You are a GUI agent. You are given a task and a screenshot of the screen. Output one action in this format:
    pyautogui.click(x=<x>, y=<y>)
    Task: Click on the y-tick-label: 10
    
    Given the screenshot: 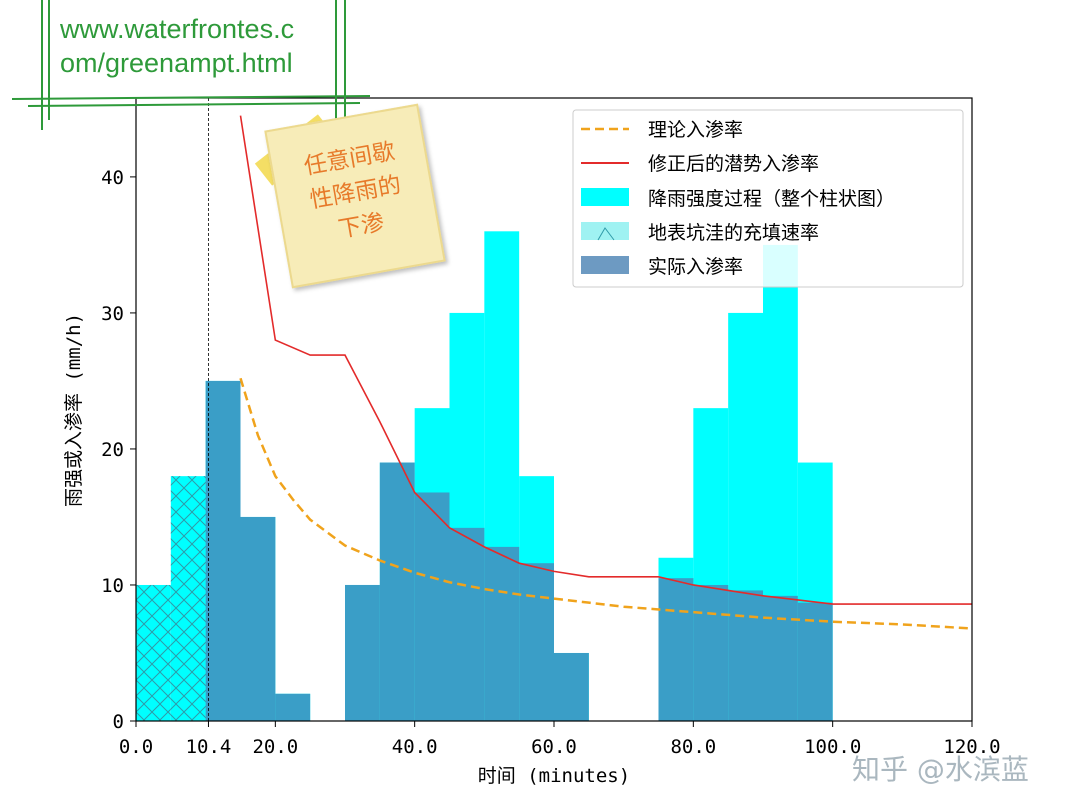 What is the action you would take?
    pyautogui.click(x=112, y=586)
    